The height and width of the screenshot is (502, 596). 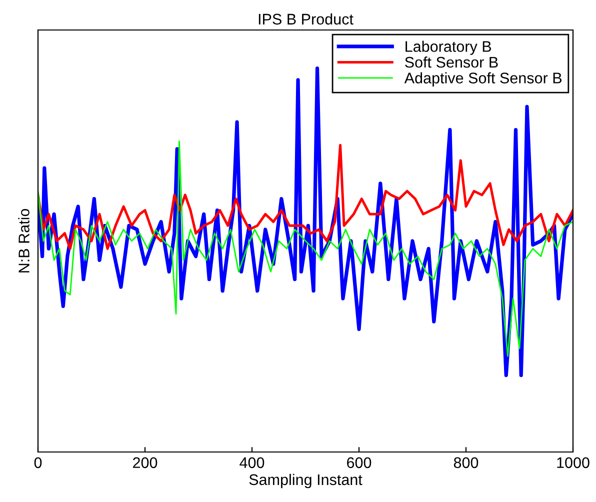 I want to click on x-tick-label: 400, so click(x=252, y=462).